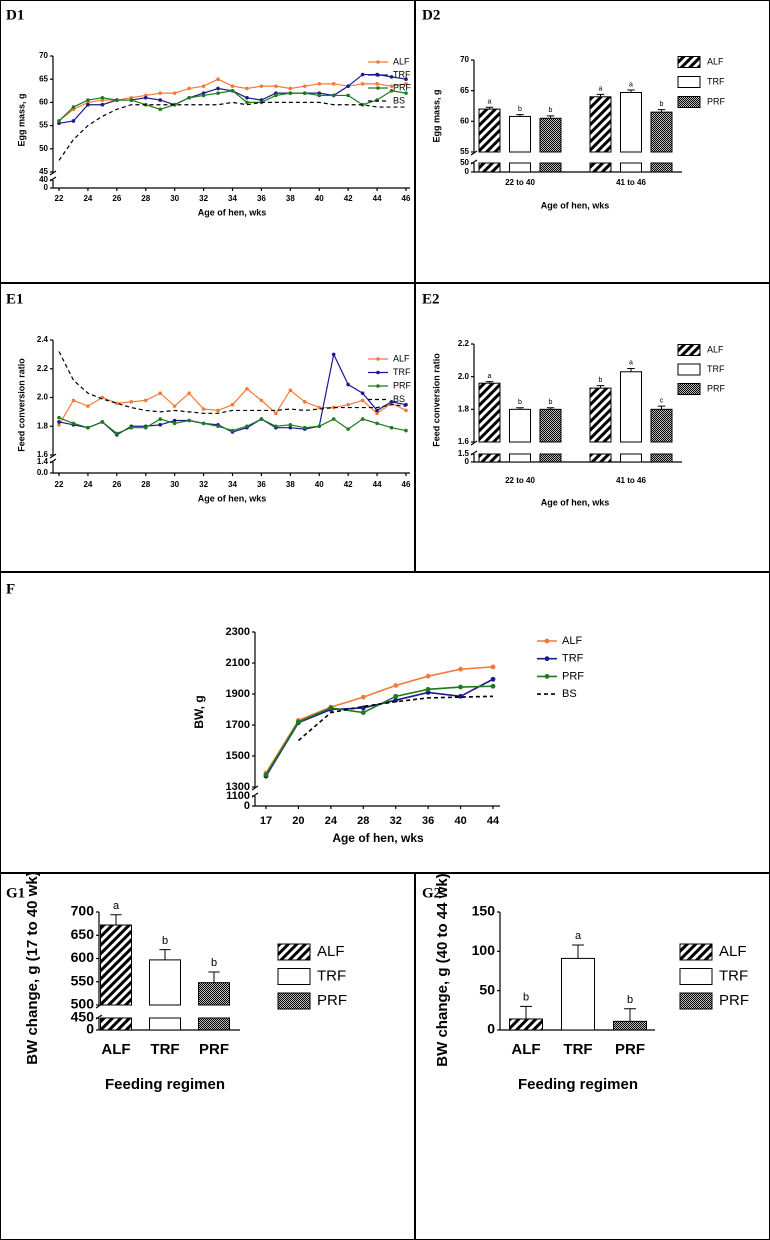 This screenshot has height=1240, width=770. Describe the element at coordinates (87, 484) in the screenshot. I see `x-tick-label: 24` at that location.